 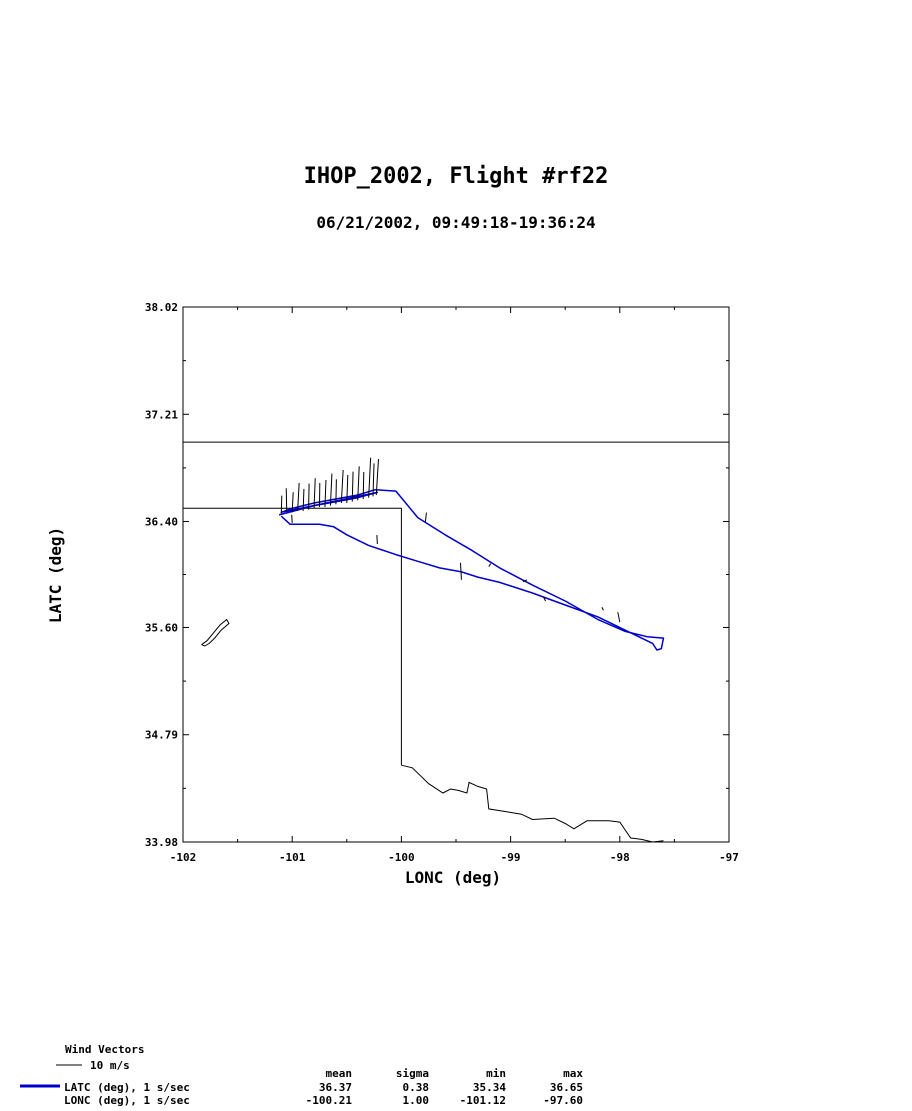 I want to click on stat-min: -101.12, so click(x=483, y=1100).